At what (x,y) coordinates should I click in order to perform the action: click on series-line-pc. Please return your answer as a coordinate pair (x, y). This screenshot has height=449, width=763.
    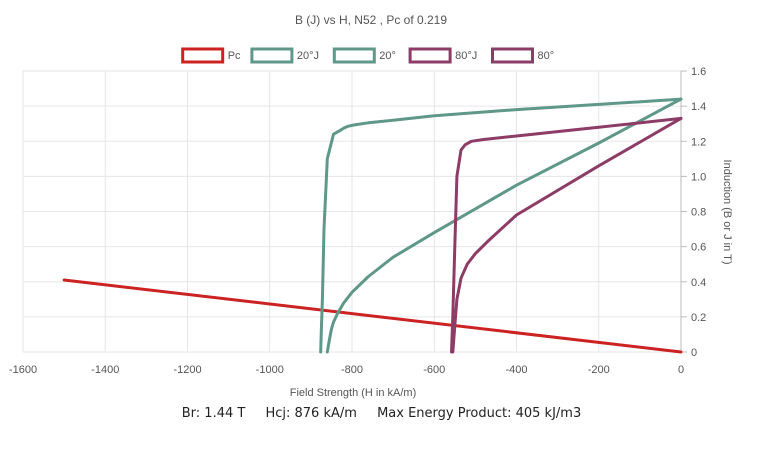
    Looking at the image, I should click on (372, 316).